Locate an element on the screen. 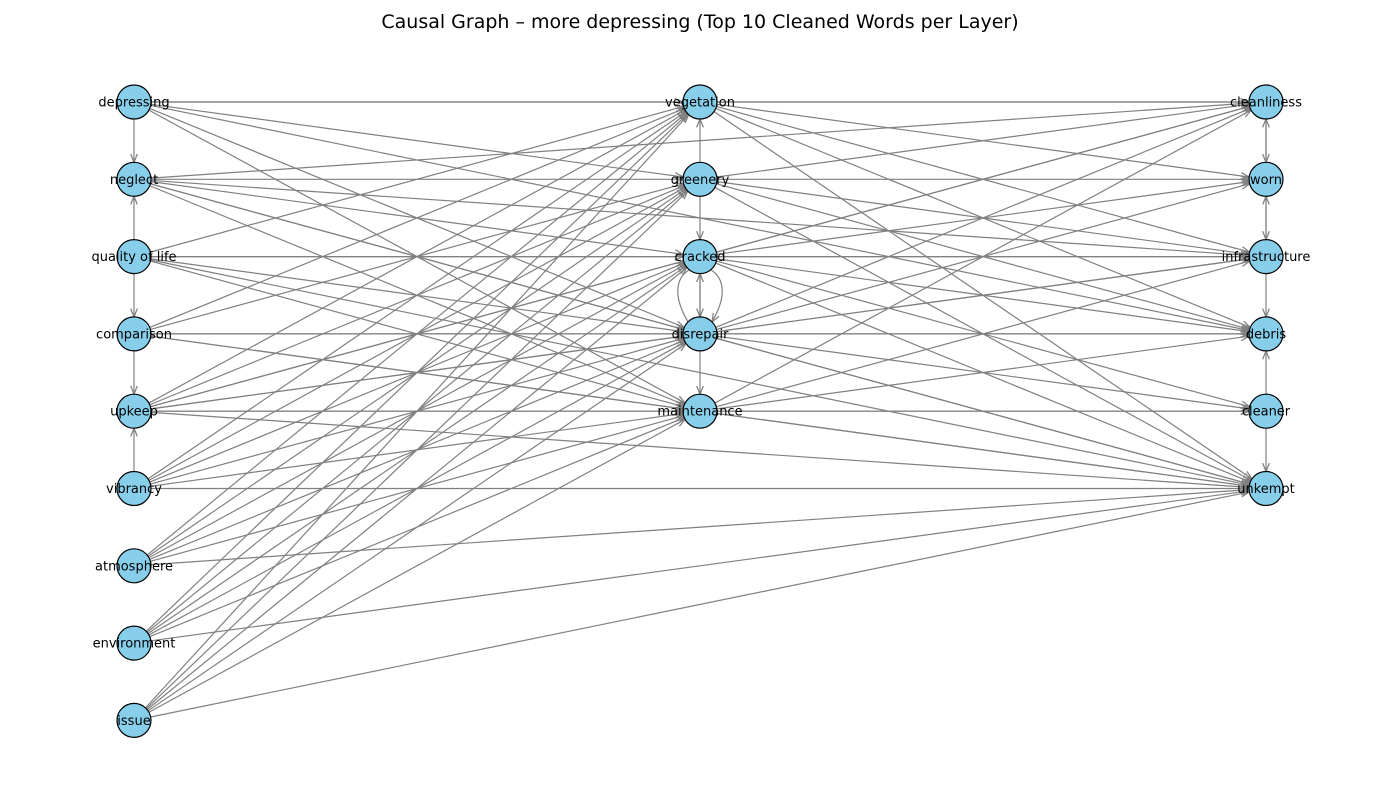  node-label-neglect: neglect is located at coordinates (134, 180).